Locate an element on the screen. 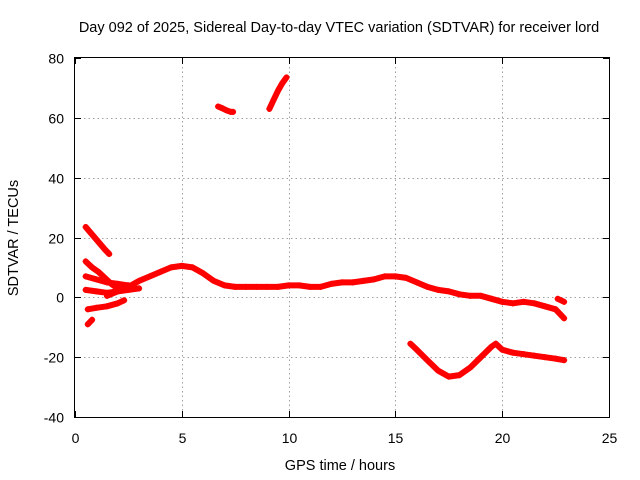  series-main-track is located at coordinates (336, 292).